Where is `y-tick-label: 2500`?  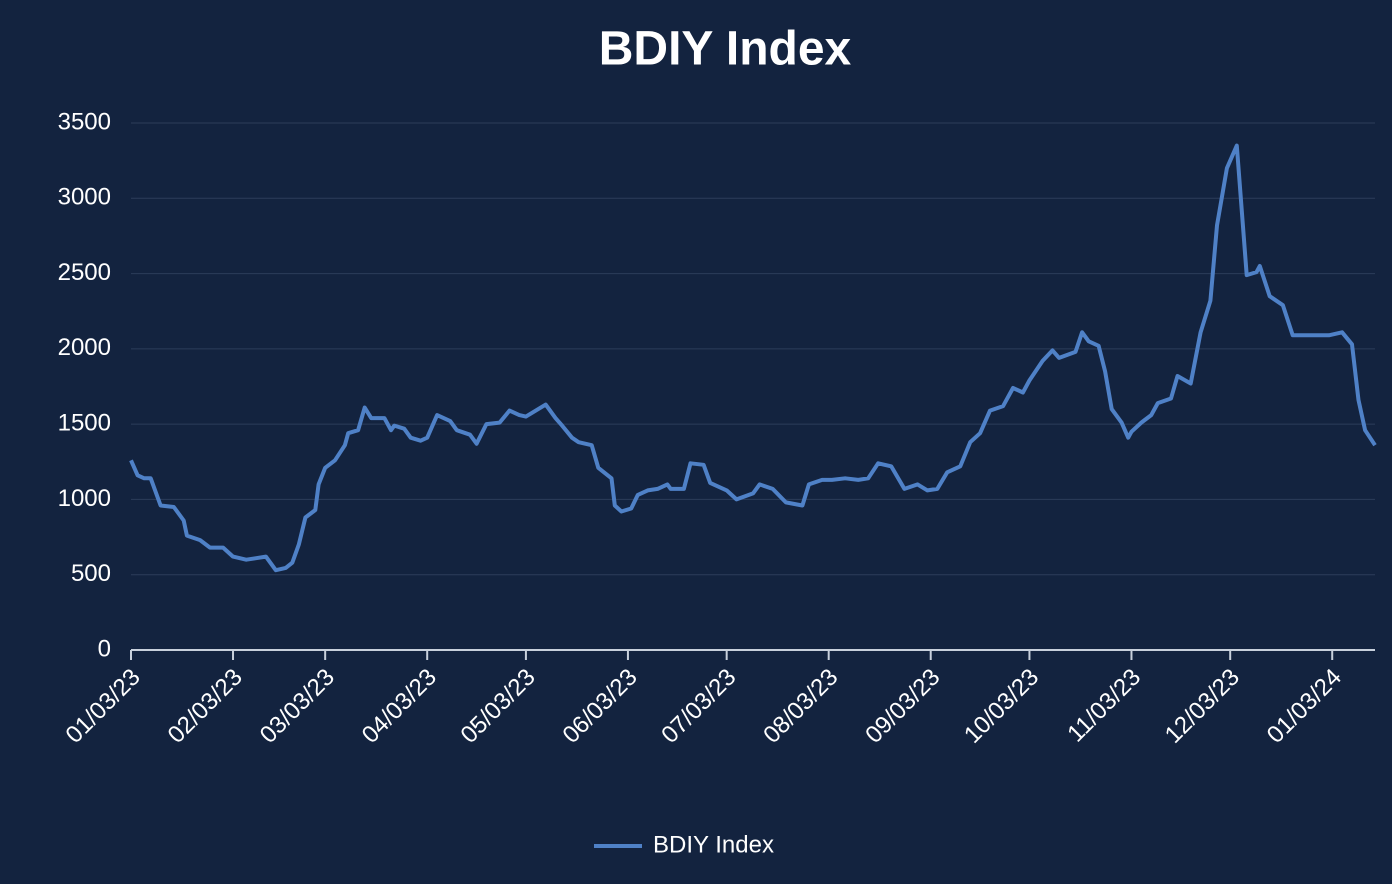 y-tick-label: 2500 is located at coordinates (84, 272).